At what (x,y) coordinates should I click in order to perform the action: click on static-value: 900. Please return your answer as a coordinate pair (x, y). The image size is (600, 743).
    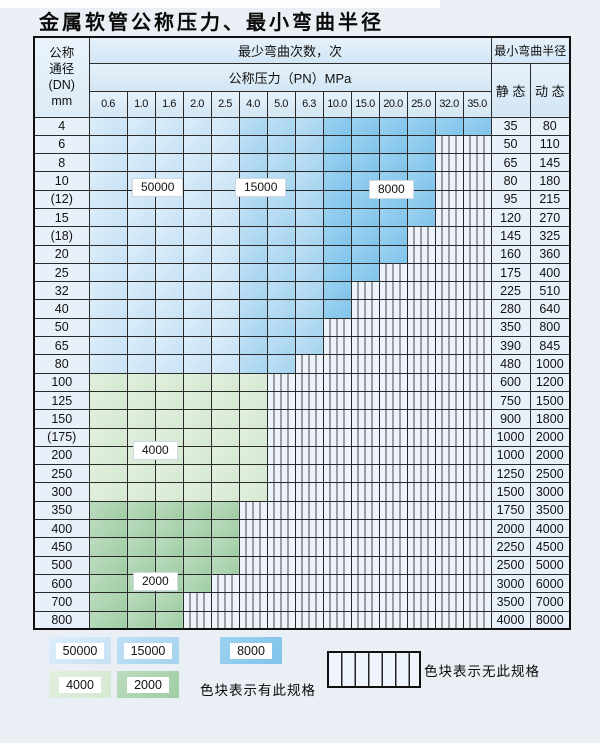
    Looking at the image, I should click on (510, 419).